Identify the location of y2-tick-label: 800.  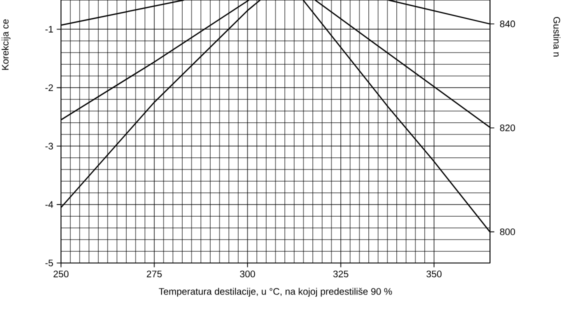
(508, 232).